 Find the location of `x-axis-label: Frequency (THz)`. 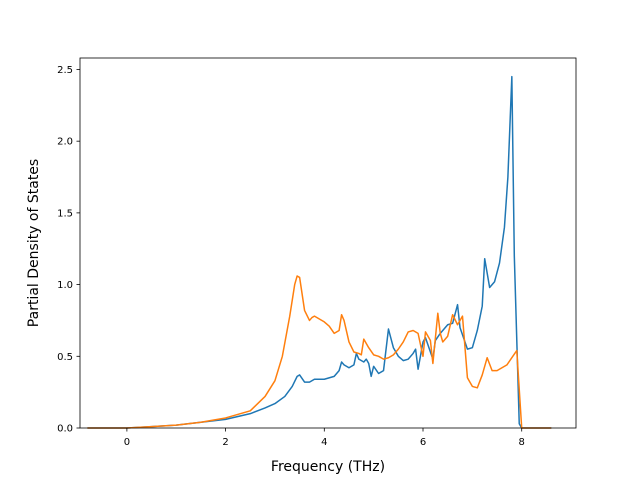

x-axis-label: Frequency (THz) is located at coordinates (328, 467).